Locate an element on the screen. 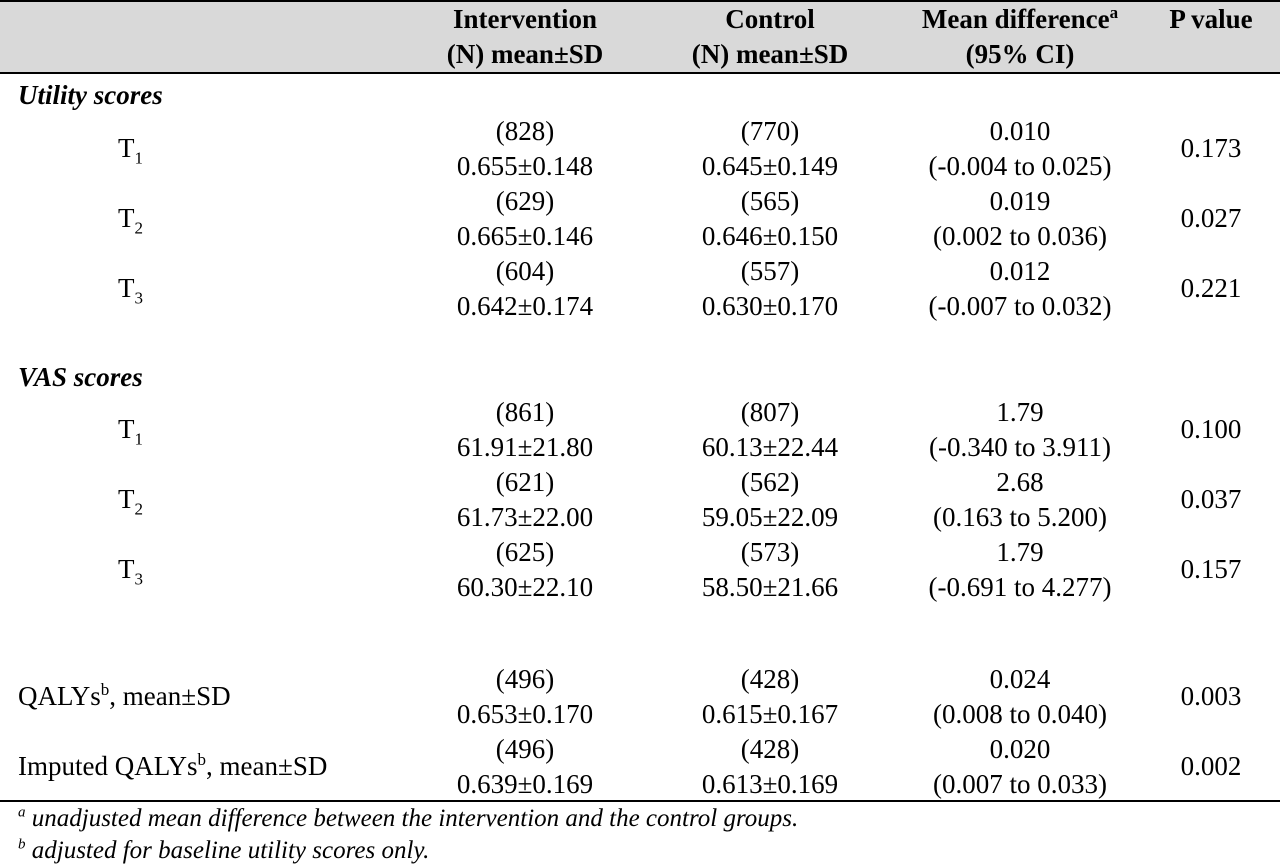  cell-mean-difference: 1.79 (-0.340 to 3.911) is located at coordinates (1020, 429).